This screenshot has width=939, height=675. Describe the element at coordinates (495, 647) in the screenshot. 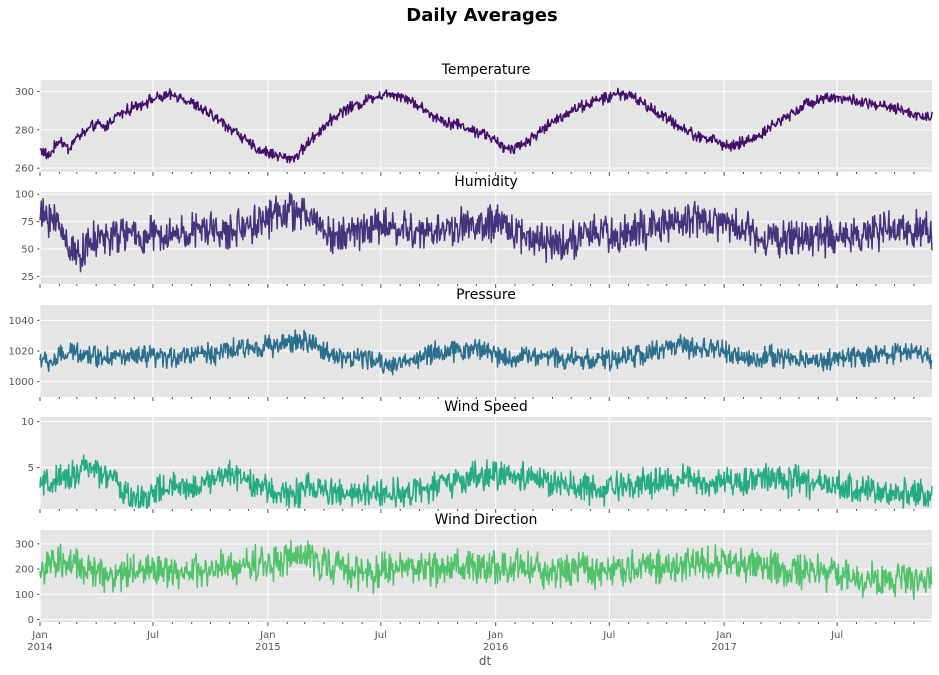

I see `x-tick-year-label: 2016` at that location.